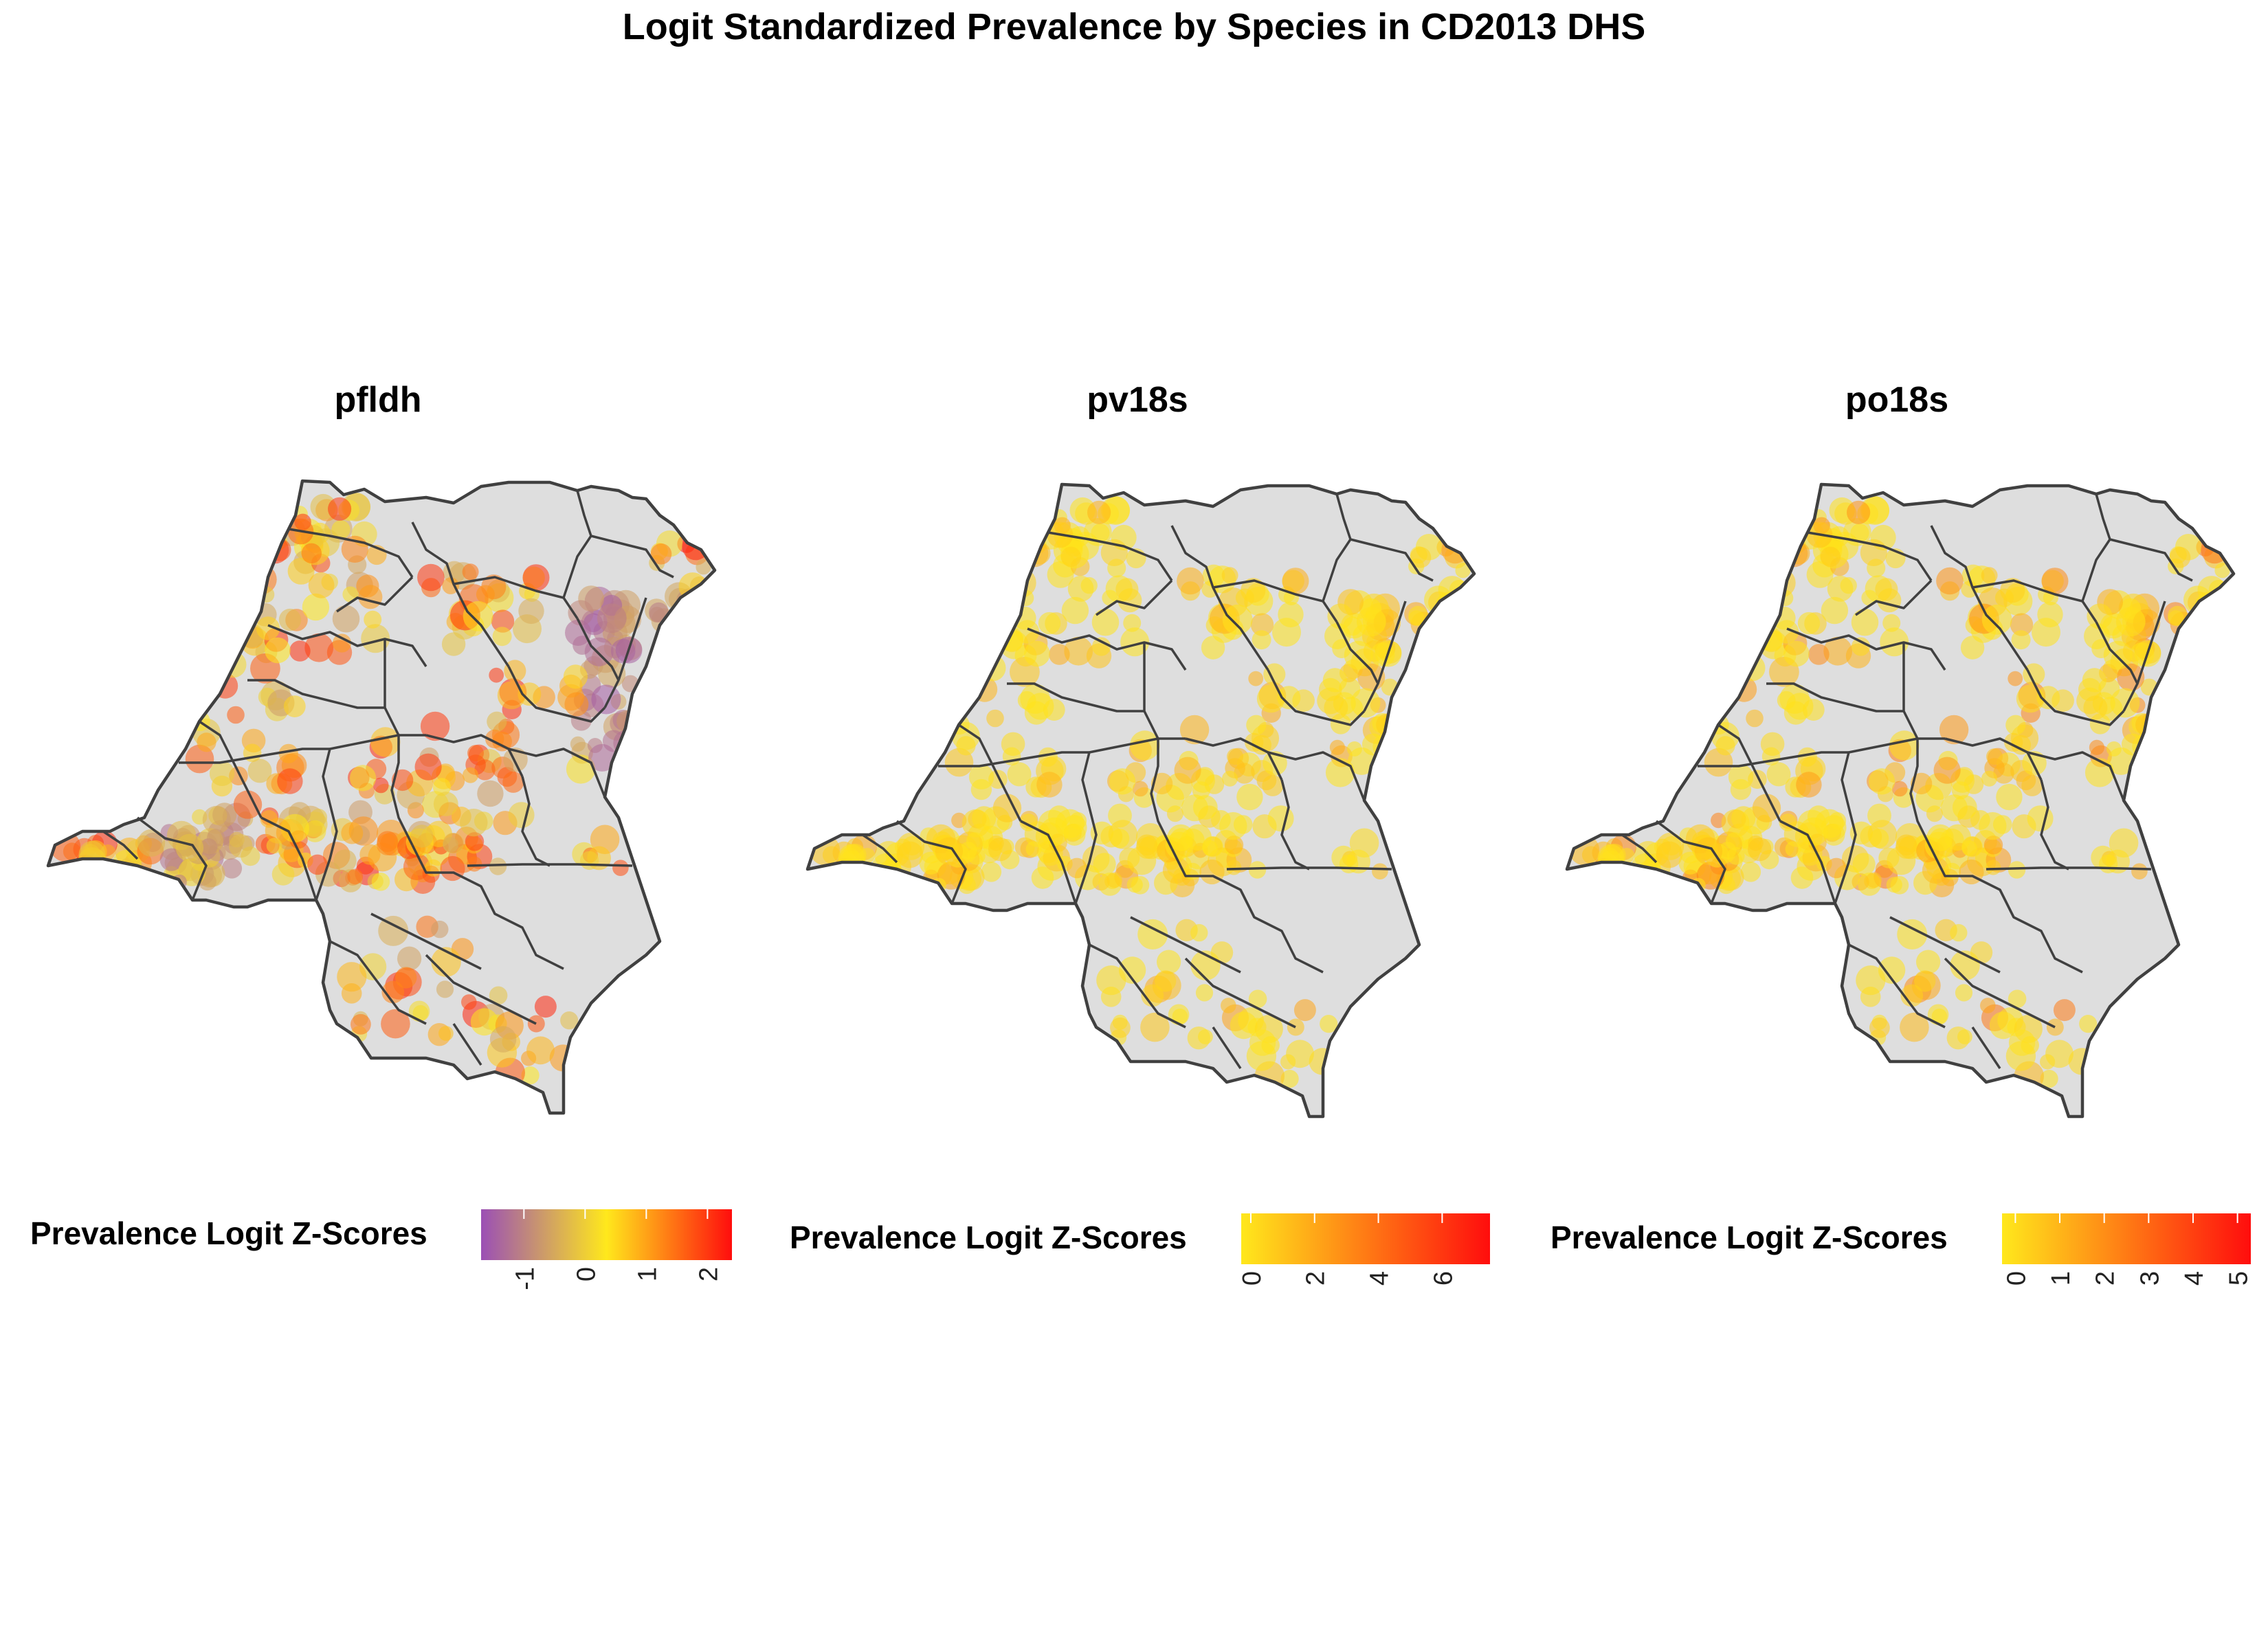 This screenshot has width=2268, height=1649. Describe the element at coordinates (2105, 1278) in the screenshot. I see `colorbar-tick-label: 2` at that location.